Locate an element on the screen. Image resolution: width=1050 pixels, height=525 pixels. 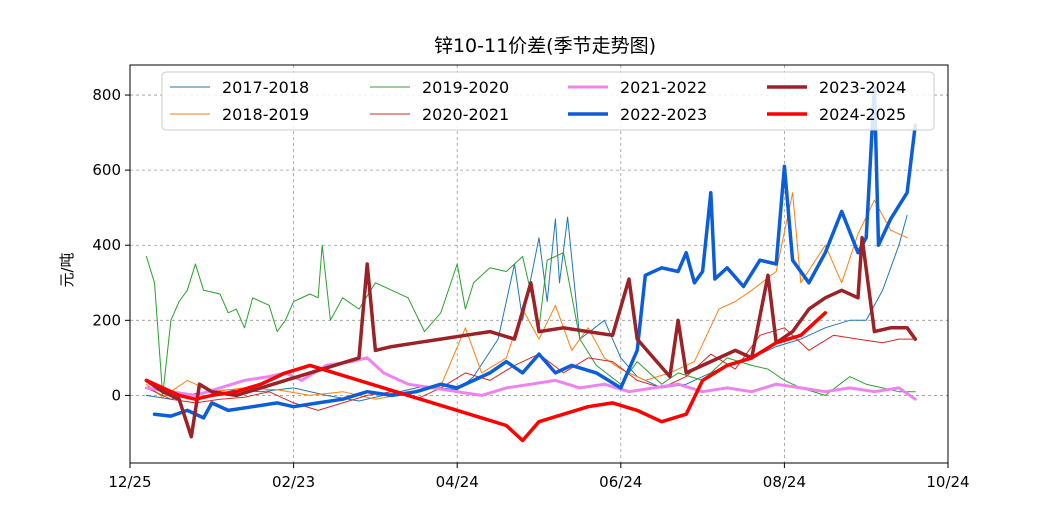
x-axis: 12/25 02/23 04/24 06/24 08/24 10/24 is located at coordinates (539, 477).